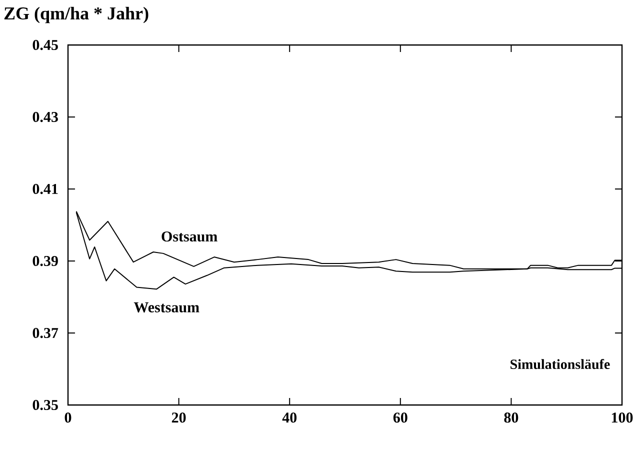  What do you see at coordinates (45, 45) in the screenshot?
I see `y-tick-label: 0.45` at bounding box center [45, 45].